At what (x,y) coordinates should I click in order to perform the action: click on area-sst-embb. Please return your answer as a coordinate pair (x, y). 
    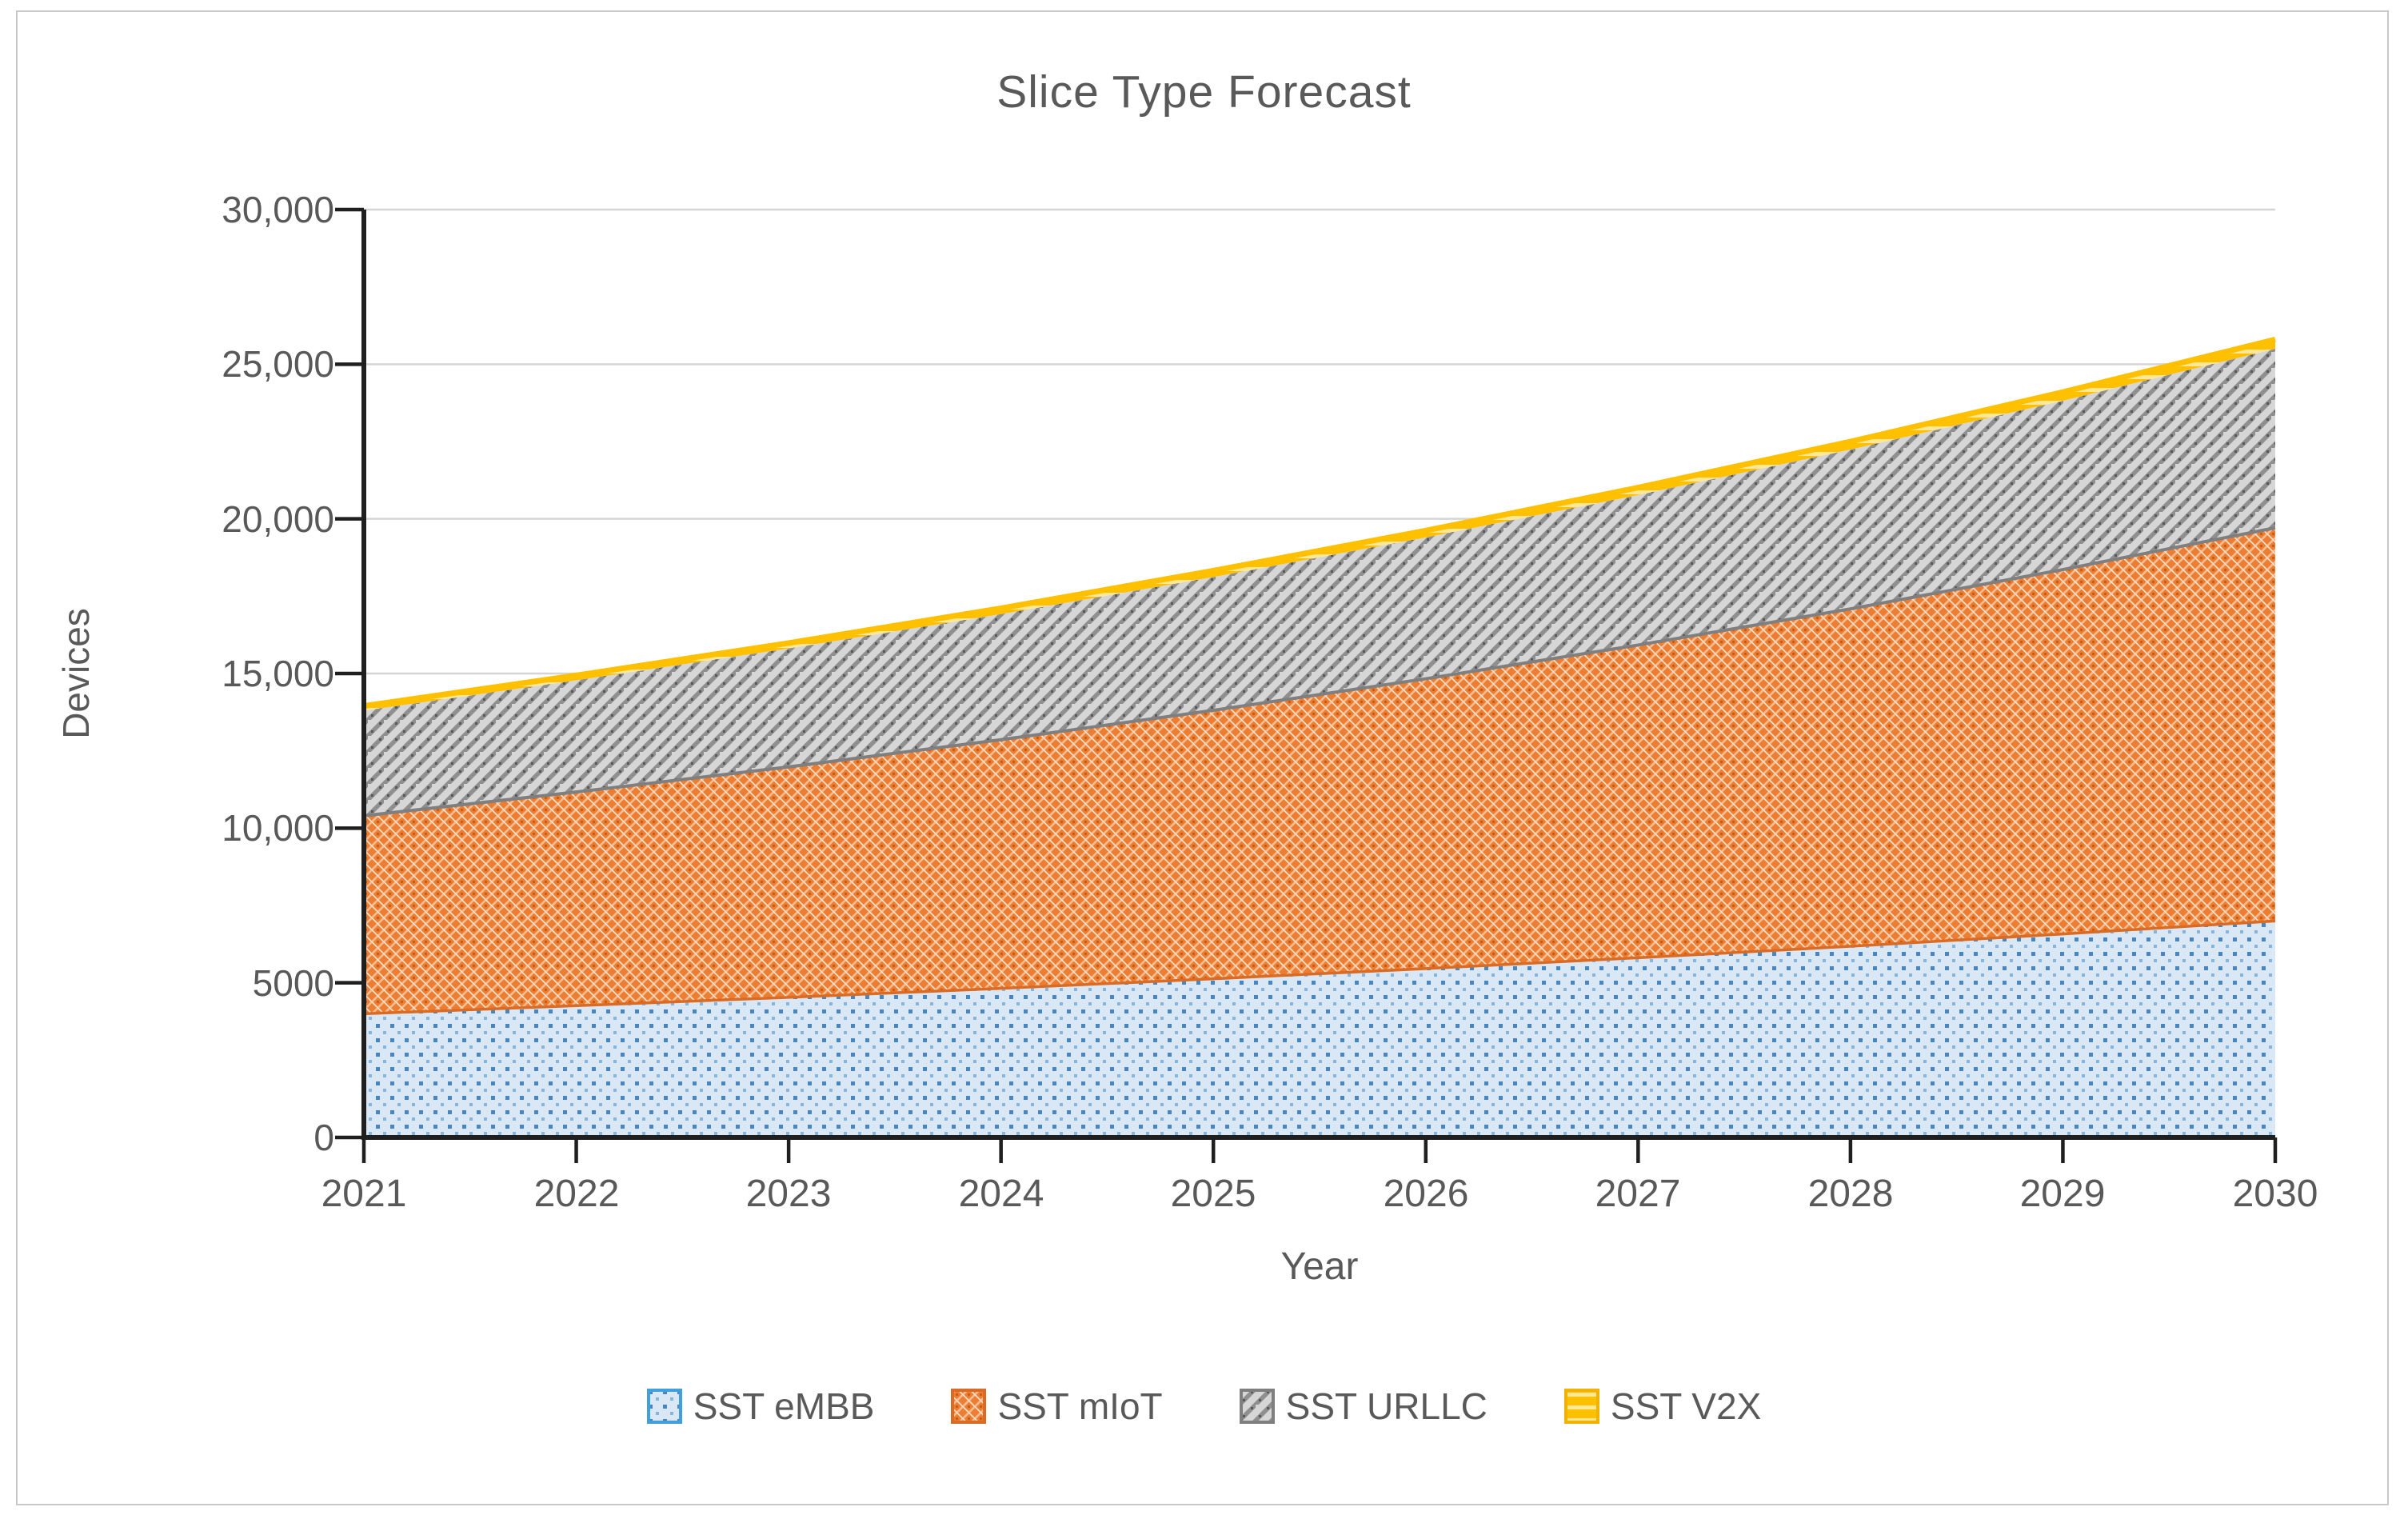
    Looking at the image, I should click on (1319, 1029).